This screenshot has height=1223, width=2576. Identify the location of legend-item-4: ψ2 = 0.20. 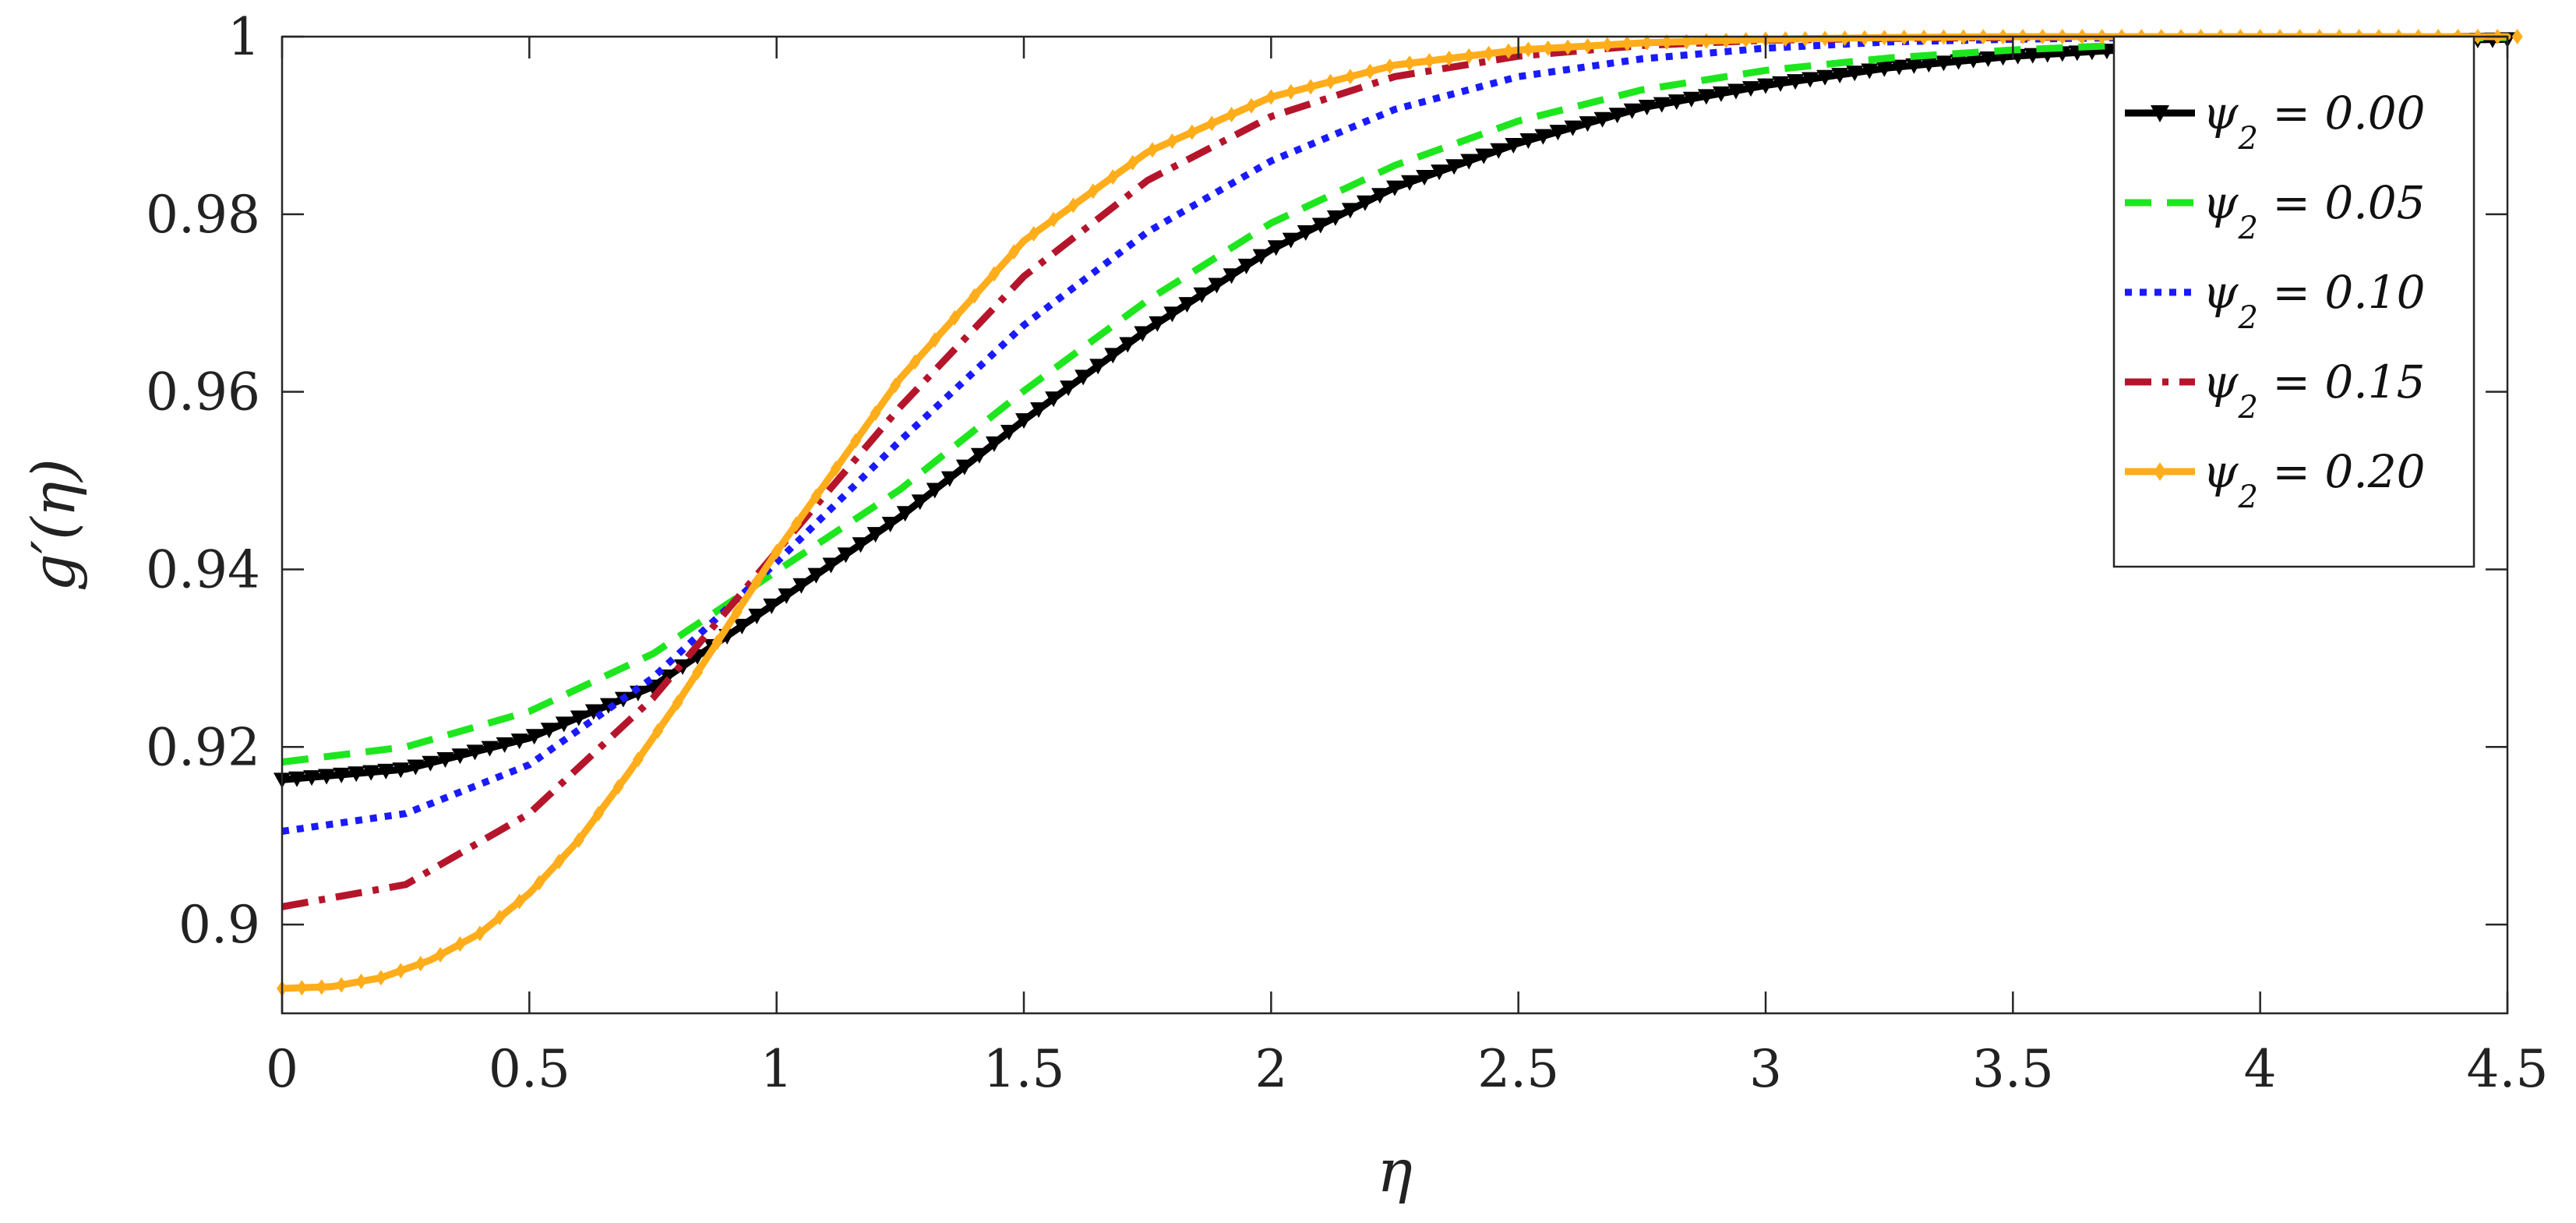
(2275, 480).